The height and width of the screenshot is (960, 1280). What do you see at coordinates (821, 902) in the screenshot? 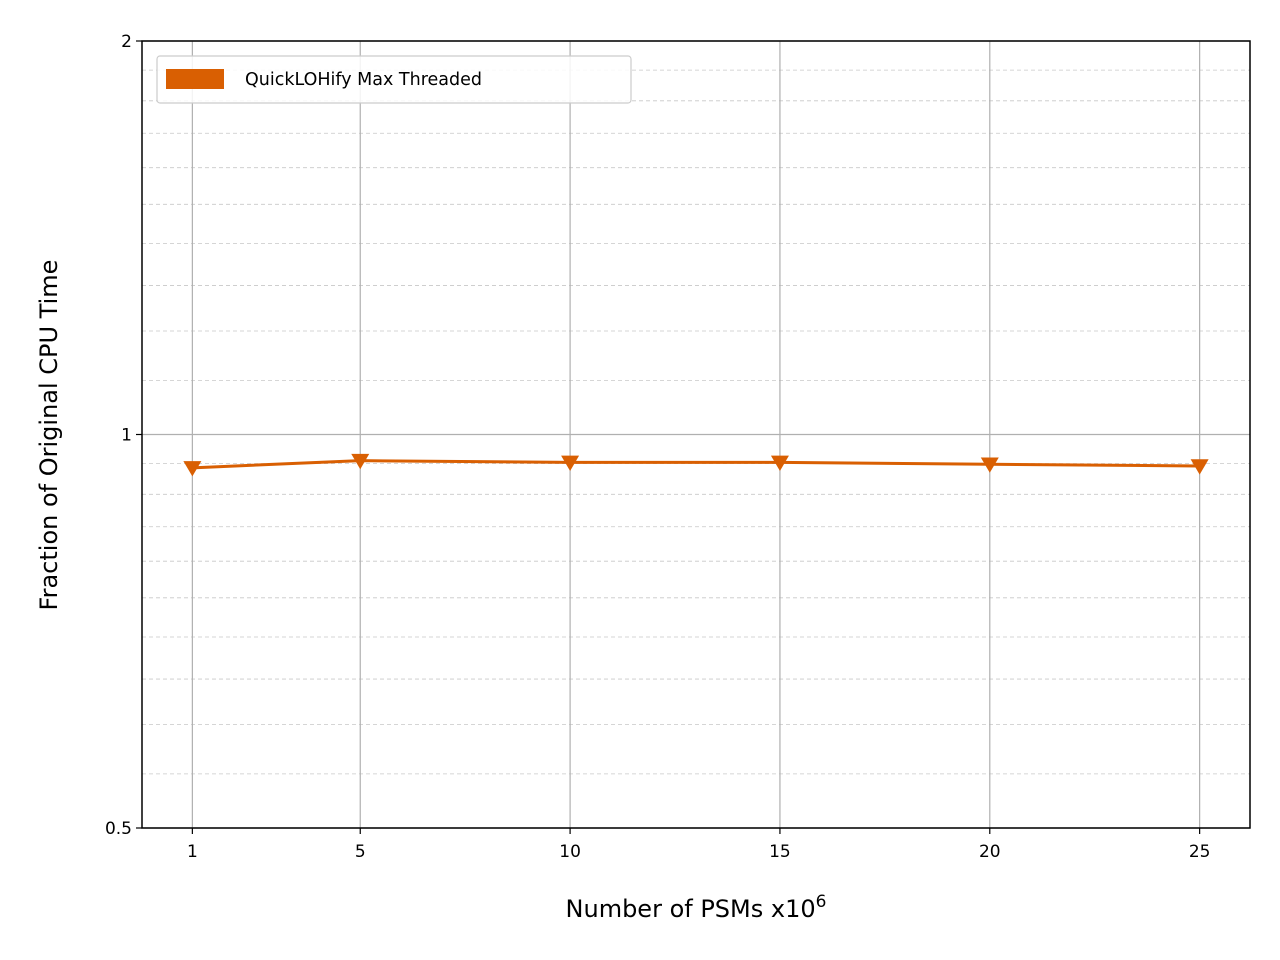
I see `x-axis-title-superscript: 6` at bounding box center [821, 902].